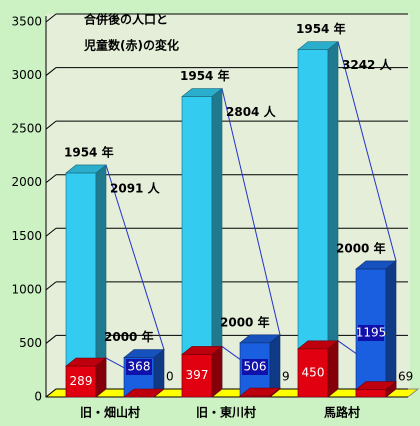 The width and height of the screenshot is (420, 426). Describe the element at coordinates (26, 22) in the screenshot. I see `y-tick-label: 3500` at that location.